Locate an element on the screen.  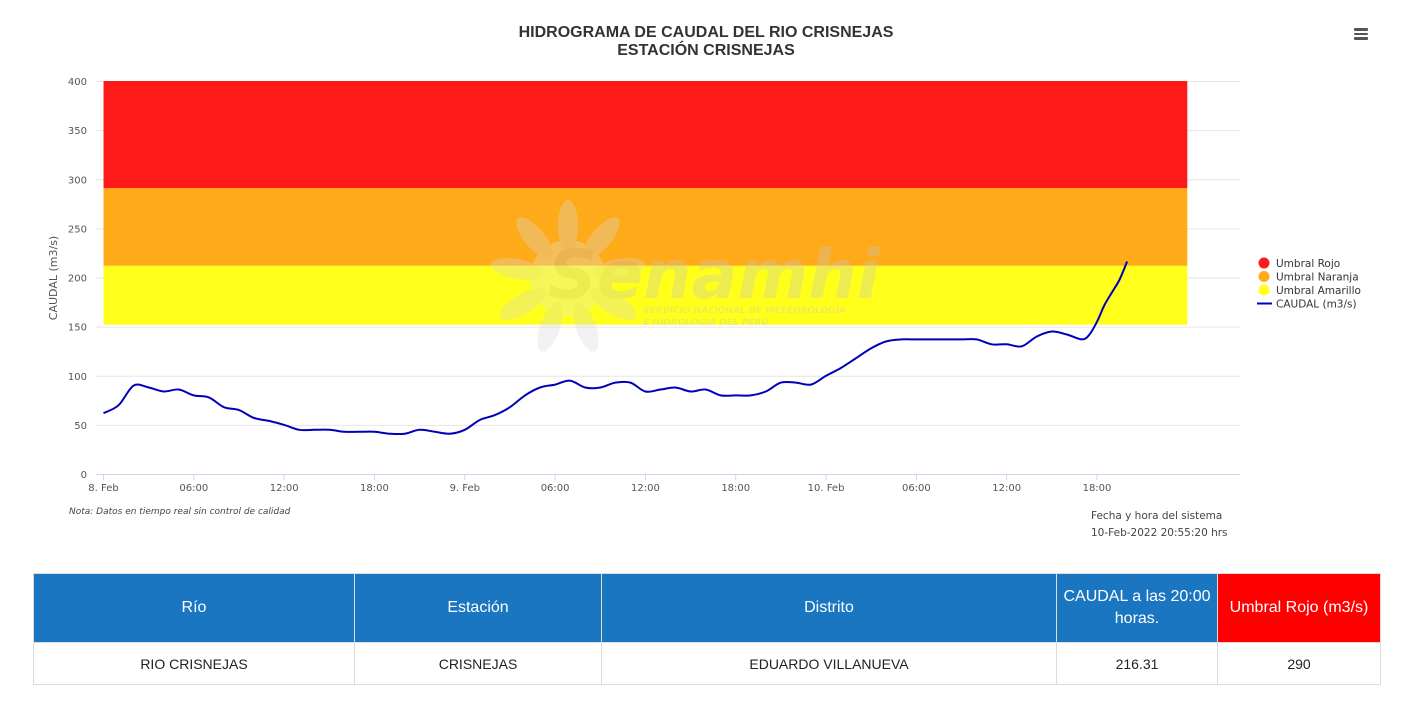
watermark-line1: SERVICIO NACIONAL DE METEOROLOGÍA is located at coordinates (744, 310).